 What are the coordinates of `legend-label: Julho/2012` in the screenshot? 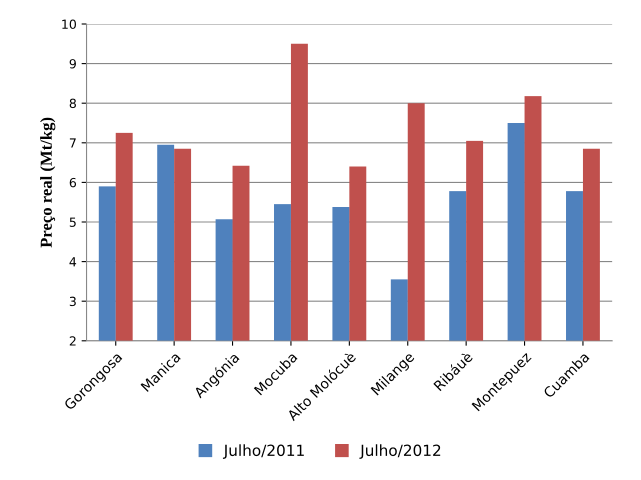 It's located at (399, 451).